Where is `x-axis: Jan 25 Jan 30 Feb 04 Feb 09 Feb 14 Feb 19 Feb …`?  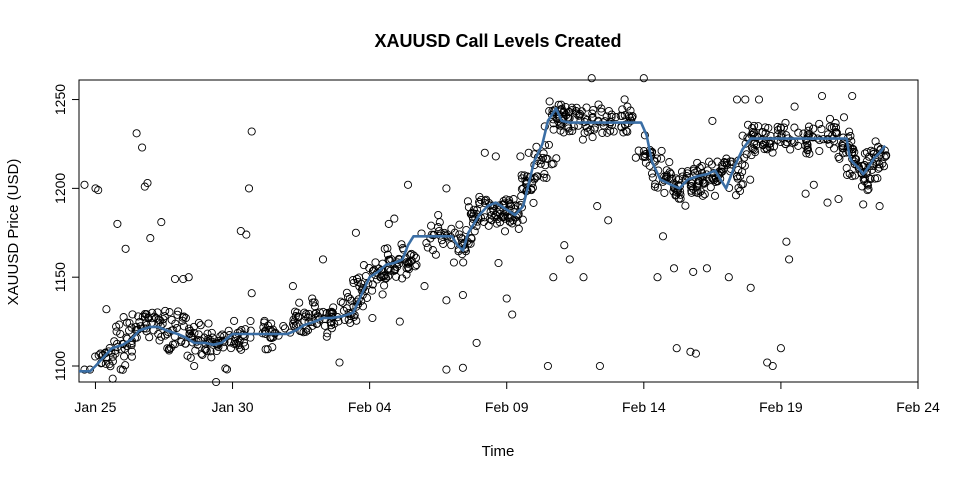 x-axis: Jan 25 Jan 30 Feb 04 Feb 09 Feb 14 Feb 19 Feb … is located at coordinates (507, 398).